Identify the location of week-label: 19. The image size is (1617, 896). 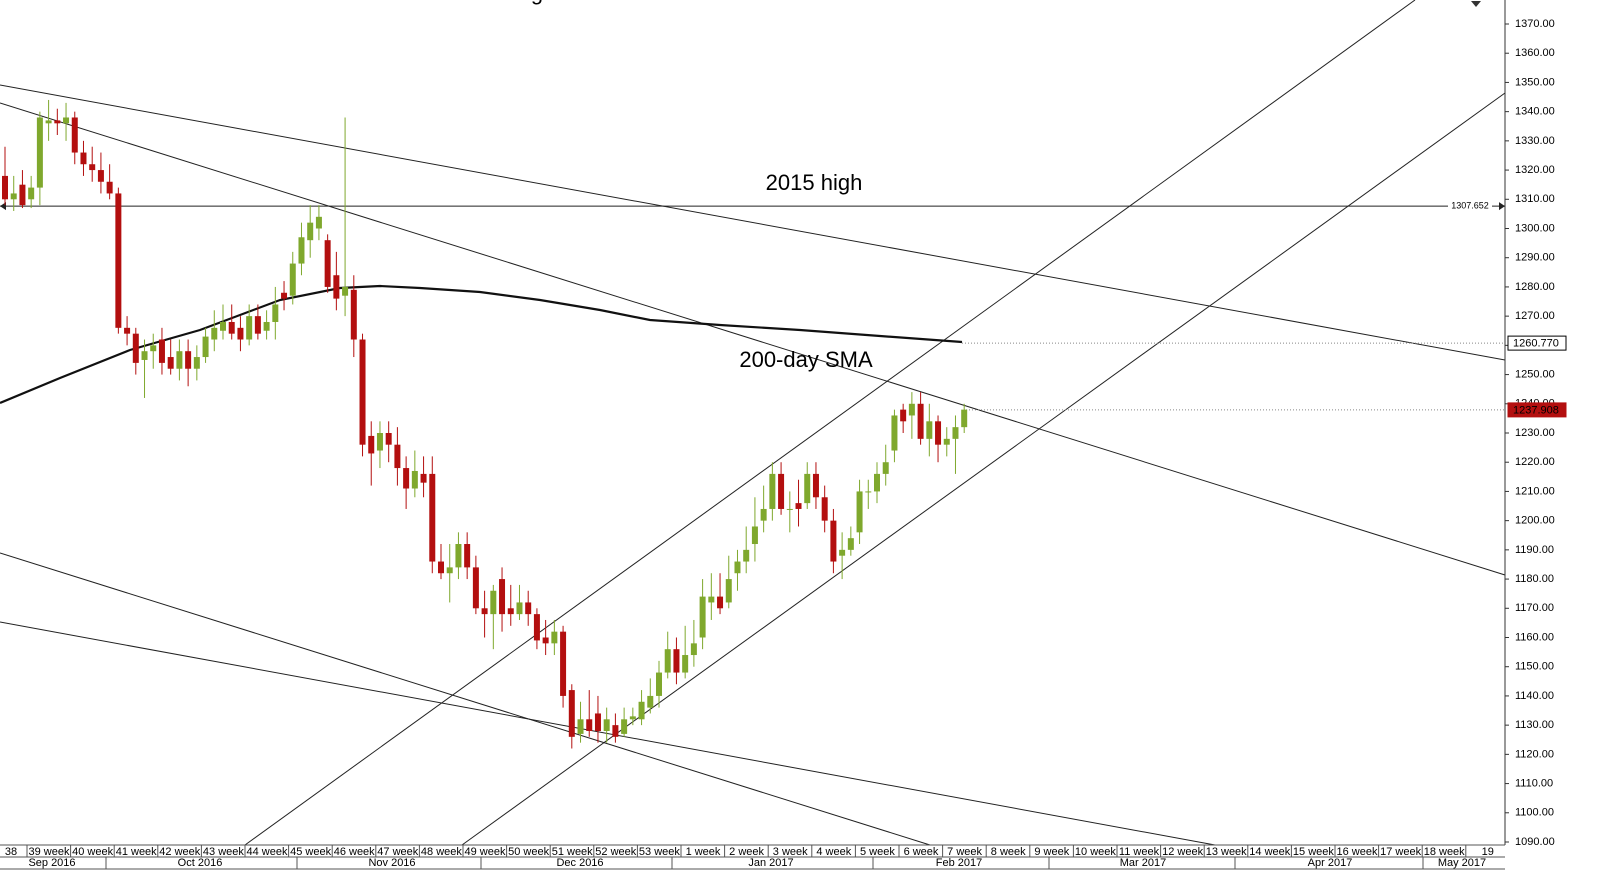
(1488, 852).